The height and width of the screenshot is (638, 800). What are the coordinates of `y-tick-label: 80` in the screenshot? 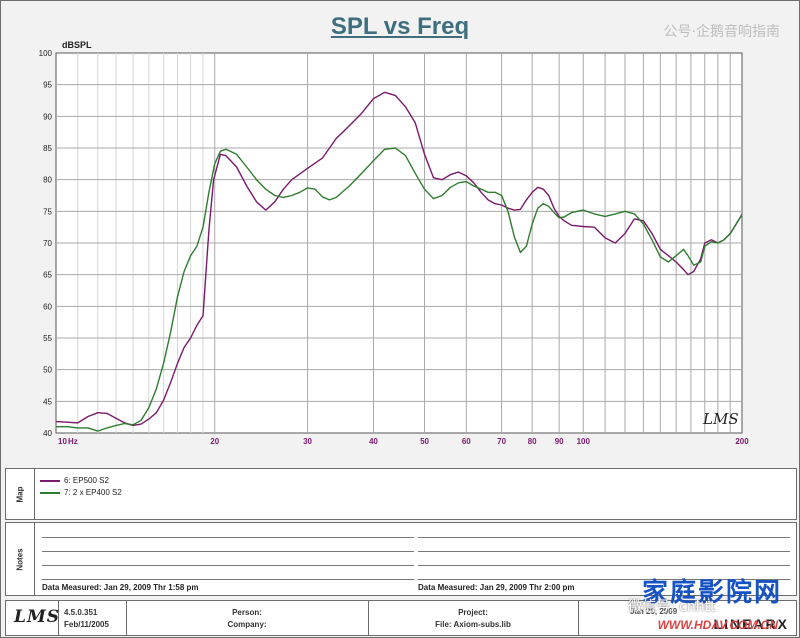 It's located at (47, 180).